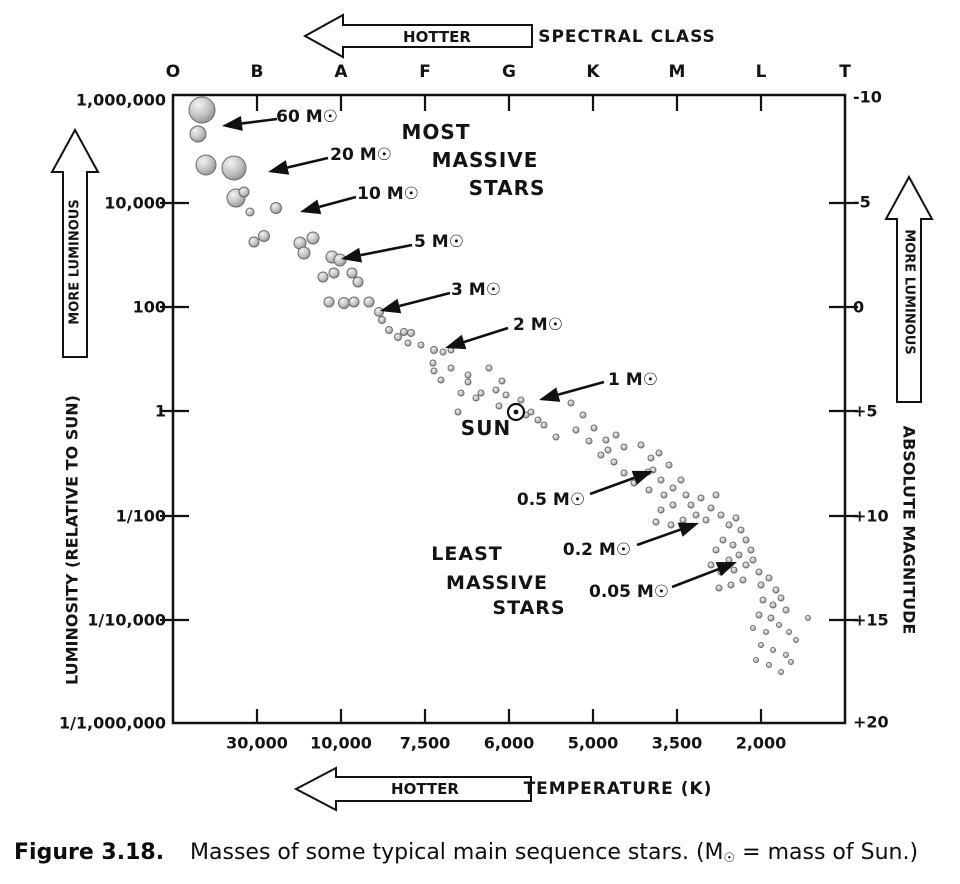 The height and width of the screenshot is (884, 960). Describe the element at coordinates (412, 789) in the screenshot. I see `bottom-hotter-arrow` at that location.